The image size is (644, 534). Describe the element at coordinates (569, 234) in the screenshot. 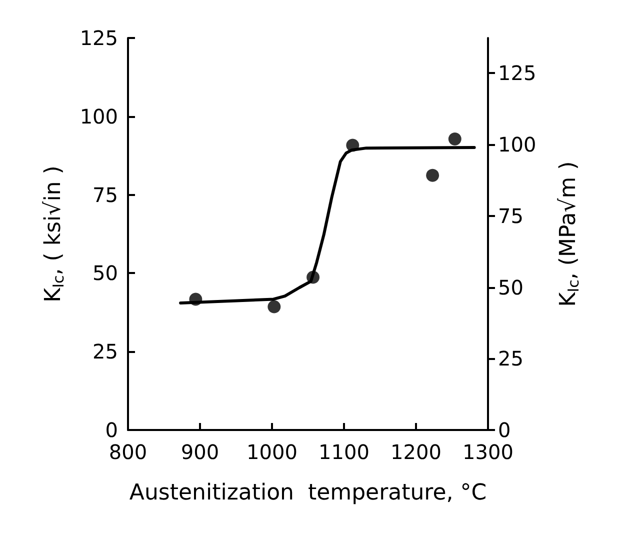

I see `y2-axis-title: KIc, (MPa√m )` at that location.